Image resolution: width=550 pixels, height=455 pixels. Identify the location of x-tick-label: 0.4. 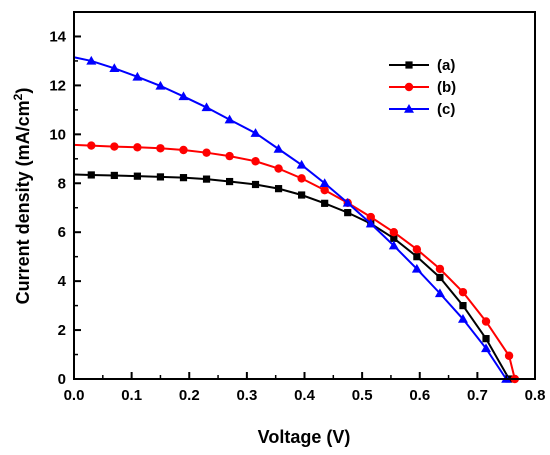
(305, 395).